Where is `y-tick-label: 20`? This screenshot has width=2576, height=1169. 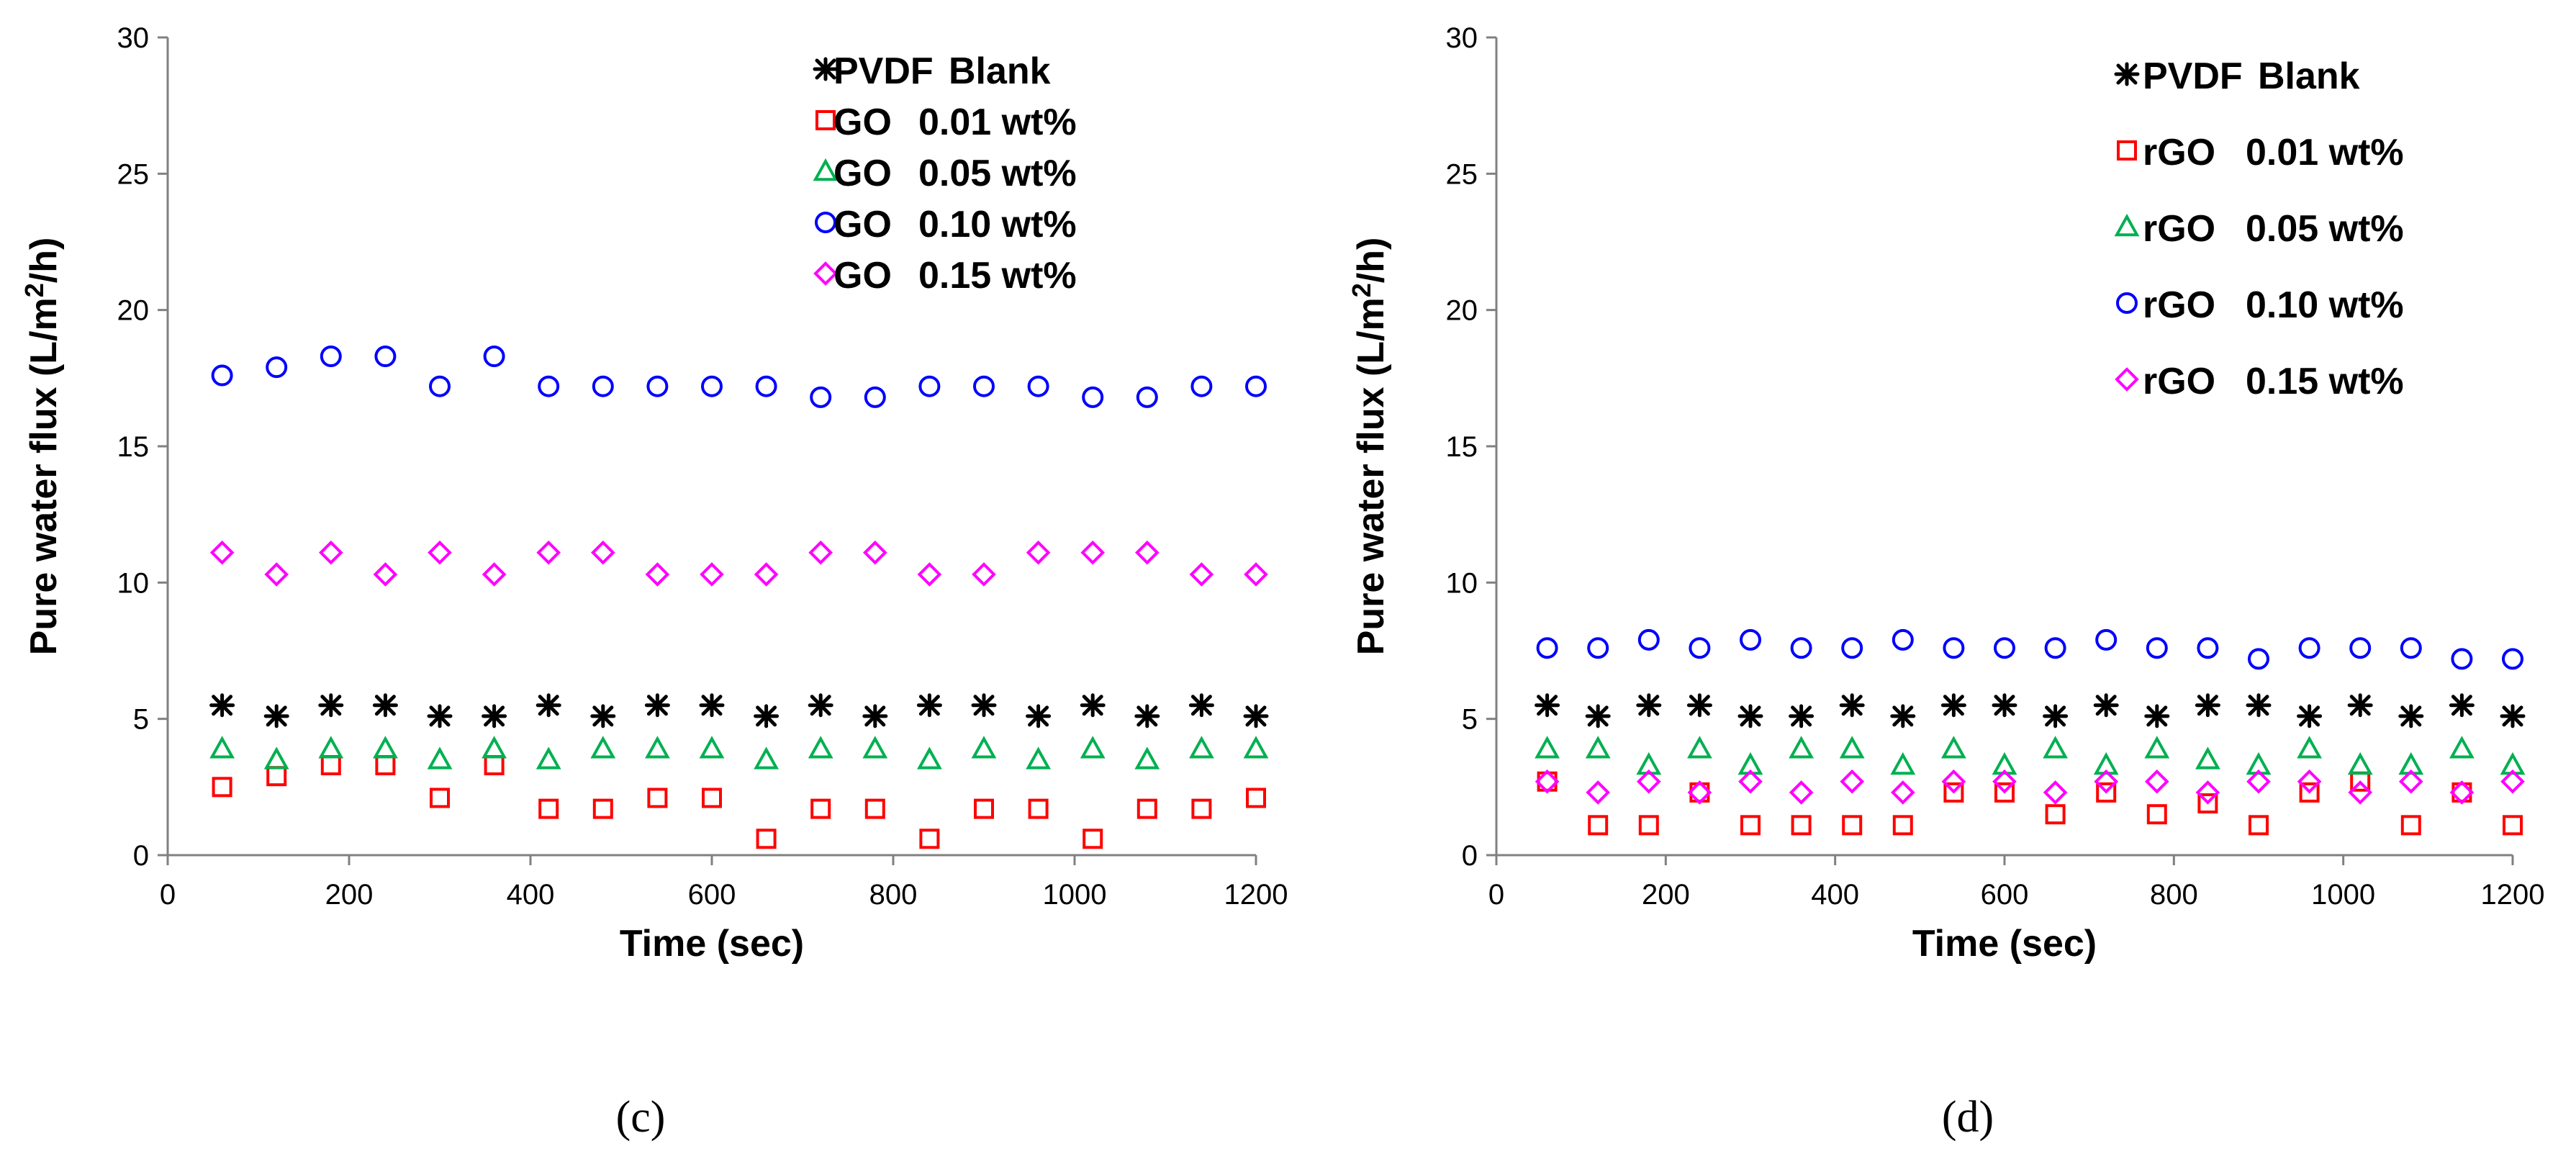
y-tick-label: 20 is located at coordinates (134, 311).